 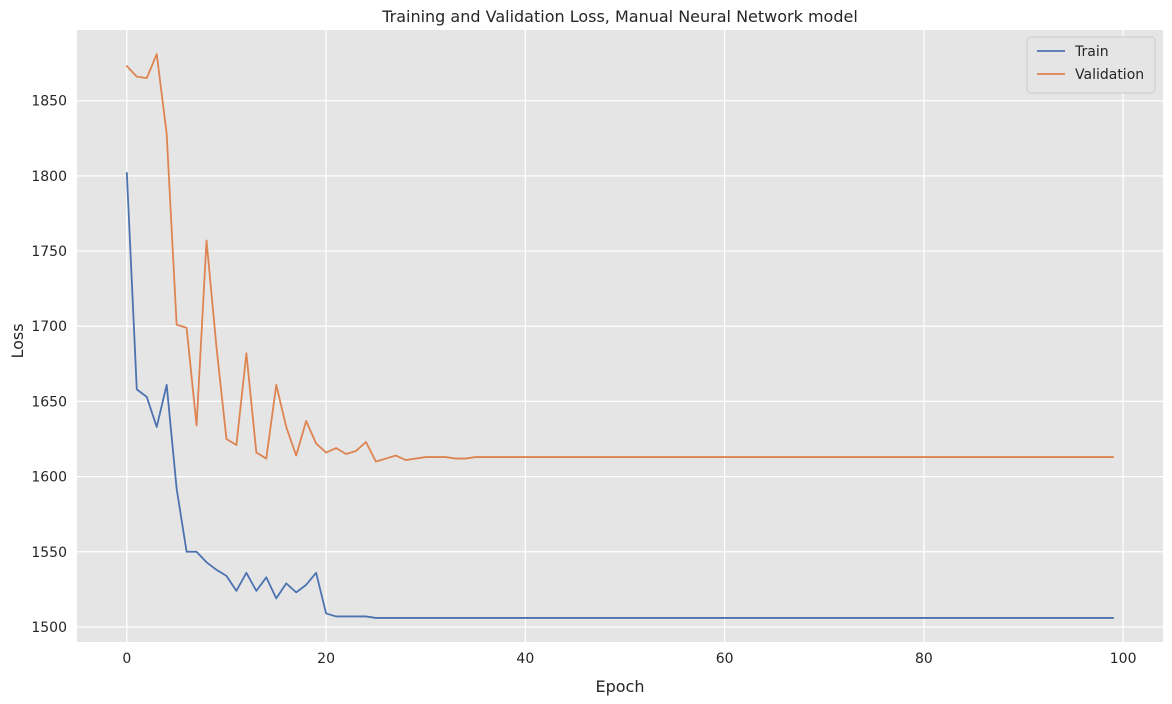 What do you see at coordinates (525, 659) in the screenshot?
I see `x-tick-label: 40` at bounding box center [525, 659].